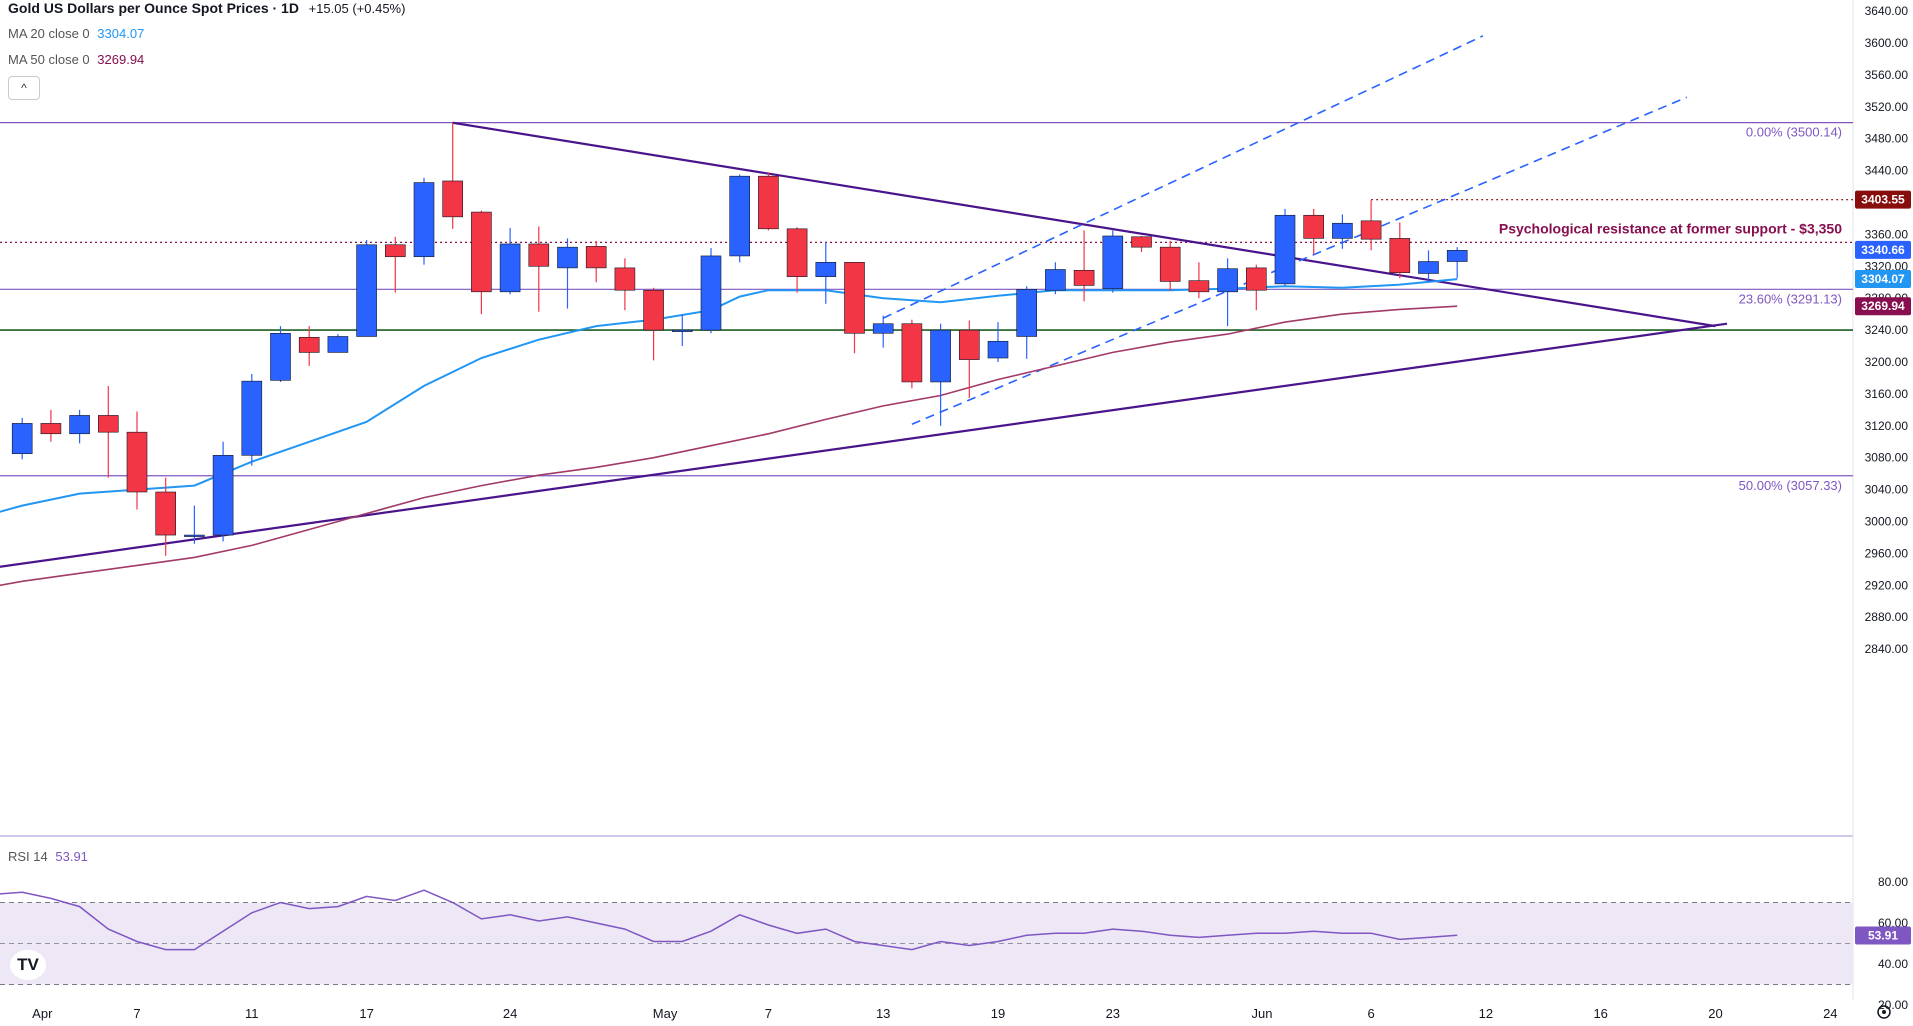 This screenshot has height=1026, width=1913. What do you see at coordinates (510, 1013) in the screenshot?
I see `time-tick-label: 24` at bounding box center [510, 1013].